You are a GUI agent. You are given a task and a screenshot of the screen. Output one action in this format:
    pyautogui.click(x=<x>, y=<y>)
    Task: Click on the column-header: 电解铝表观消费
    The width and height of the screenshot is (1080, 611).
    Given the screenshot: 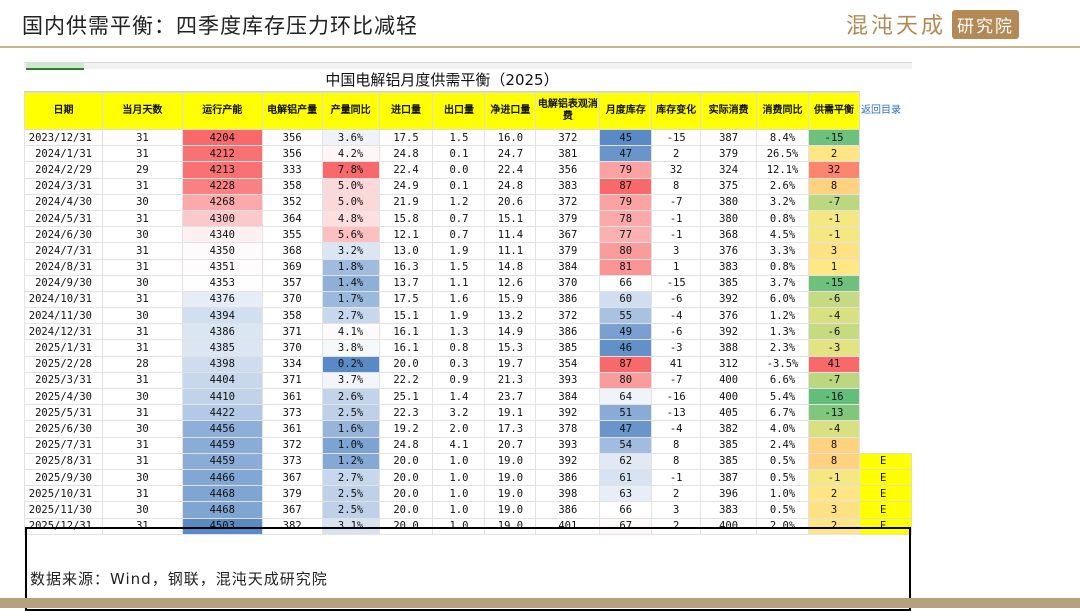 What is the action you would take?
    pyautogui.click(x=568, y=111)
    